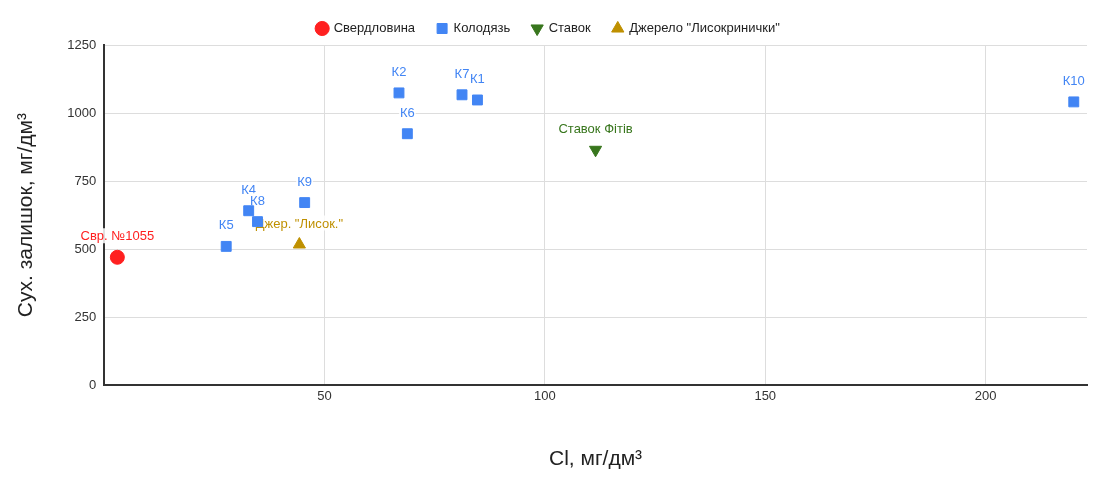  Describe the element at coordinates (82, 112) in the screenshot. I see `y-tick-label: 1000` at that location.